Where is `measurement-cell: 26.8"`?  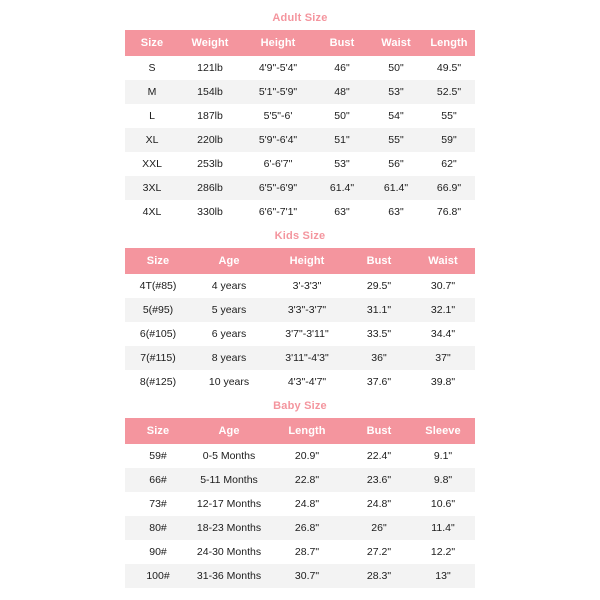 measurement-cell: 26.8" is located at coordinates (307, 528).